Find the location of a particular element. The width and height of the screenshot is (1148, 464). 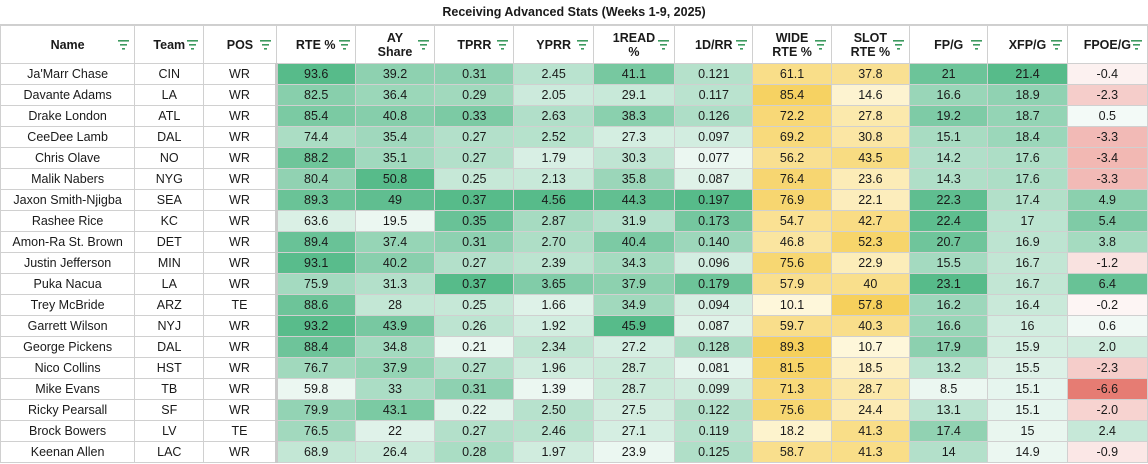

cell-yprr: 2.52 is located at coordinates (553, 137).